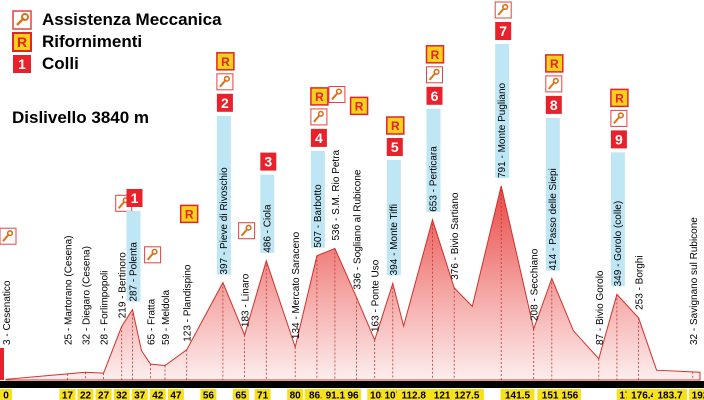 Image resolution: width=704 pixels, height=400 pixels. What do you see at coordinates (466, 395) in the screenshot?
I see `km-tick-label: 127.5` at bounding box center [466, 395].